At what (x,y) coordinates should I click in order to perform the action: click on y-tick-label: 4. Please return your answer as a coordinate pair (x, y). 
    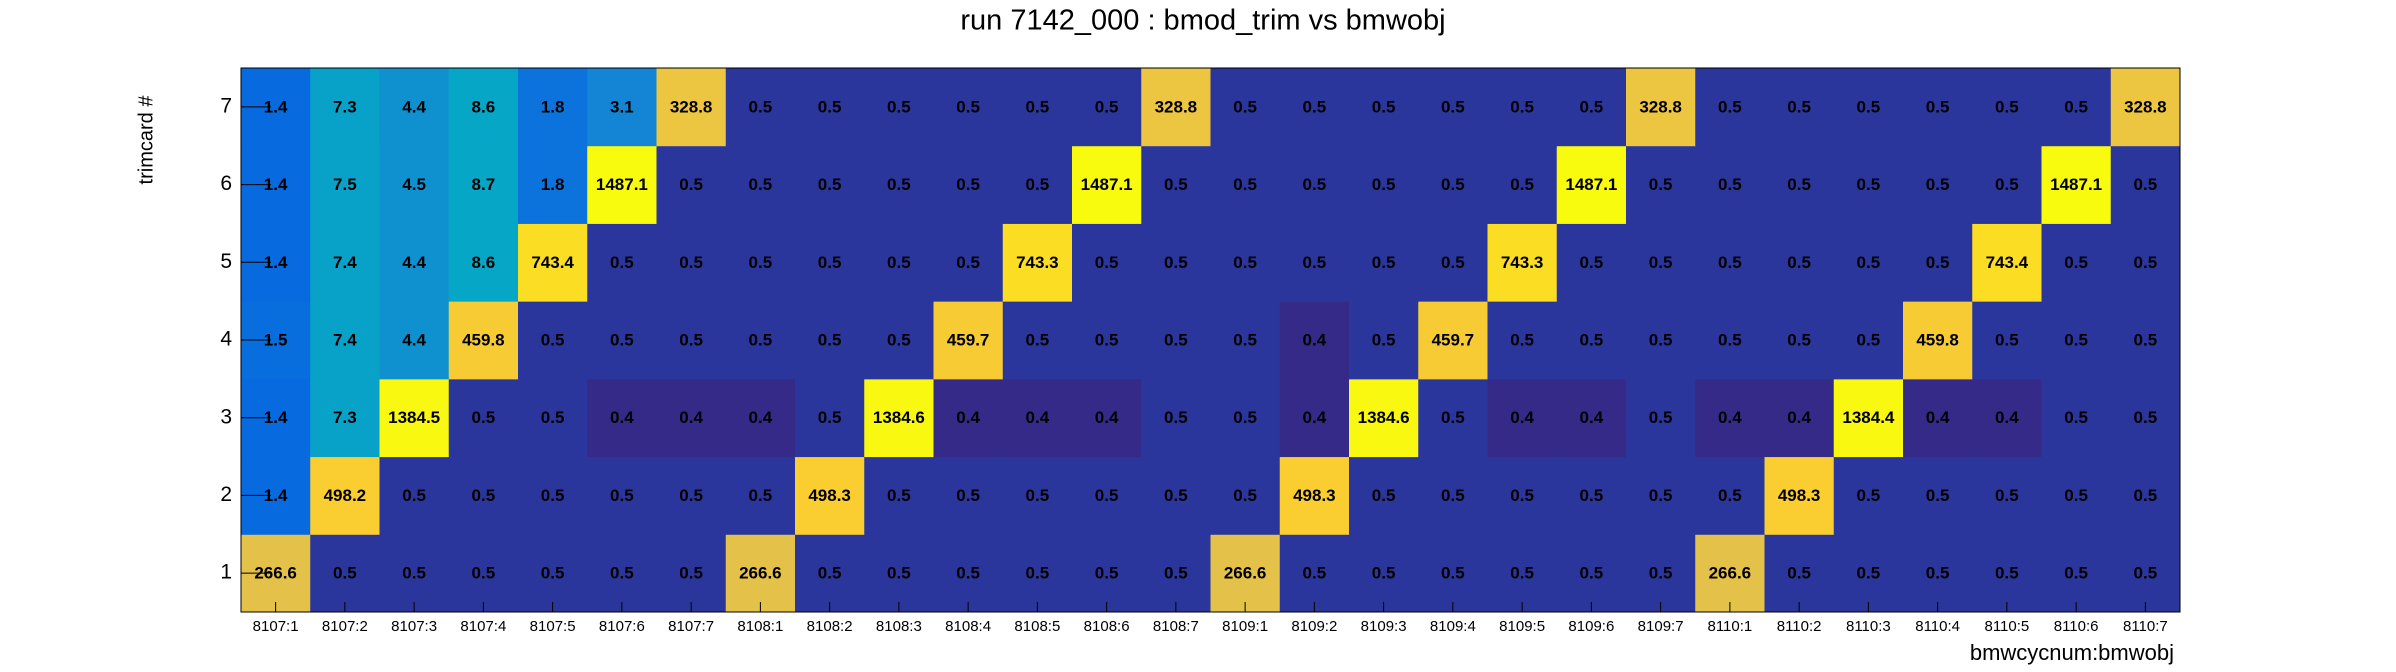
    Looking at the image, I should click on (226, 339).